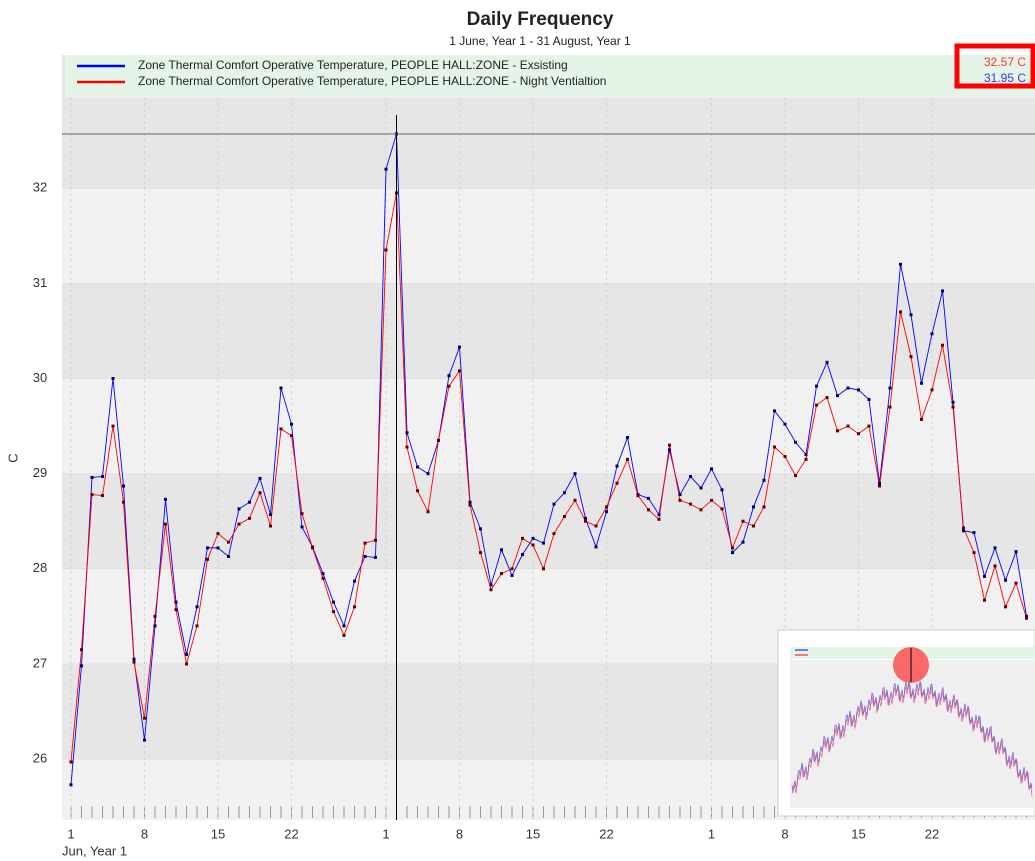  I want to click on inset-line, so click(912, 739).